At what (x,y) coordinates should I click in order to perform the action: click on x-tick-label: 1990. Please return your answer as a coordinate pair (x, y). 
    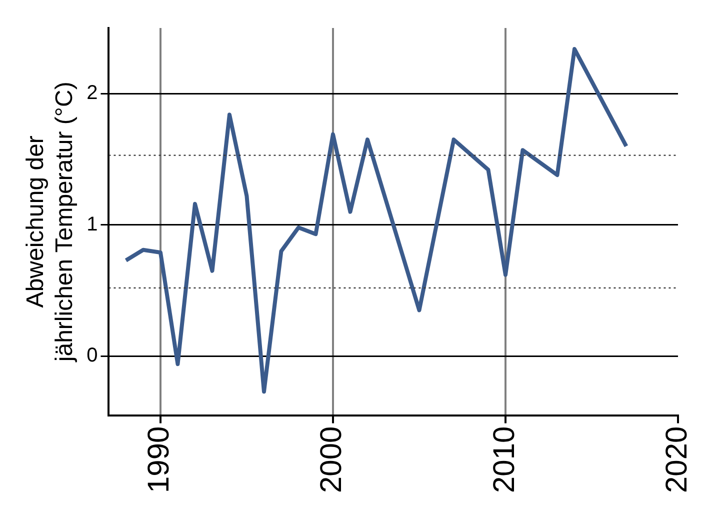
    Looking at the image, I should click on (159, 460).